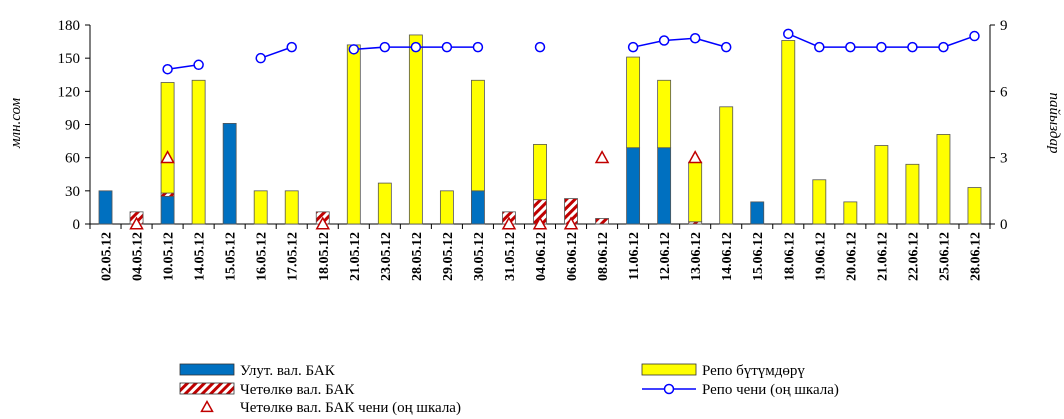 This screenshot has height=419, width=1064. What do you see at coordinates (72, 126) in the screenshot?
I see `y-tick-label: 90` at bounding box center [72, 126].